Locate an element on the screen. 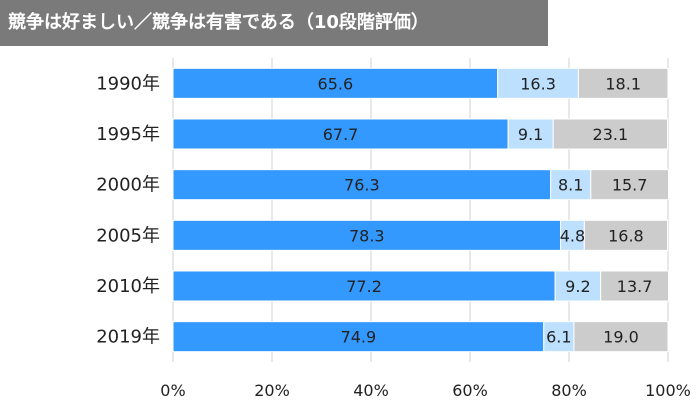 This screenshot has width=700, height=408. value-label: 19.0 is located at coordinates (621, 337).